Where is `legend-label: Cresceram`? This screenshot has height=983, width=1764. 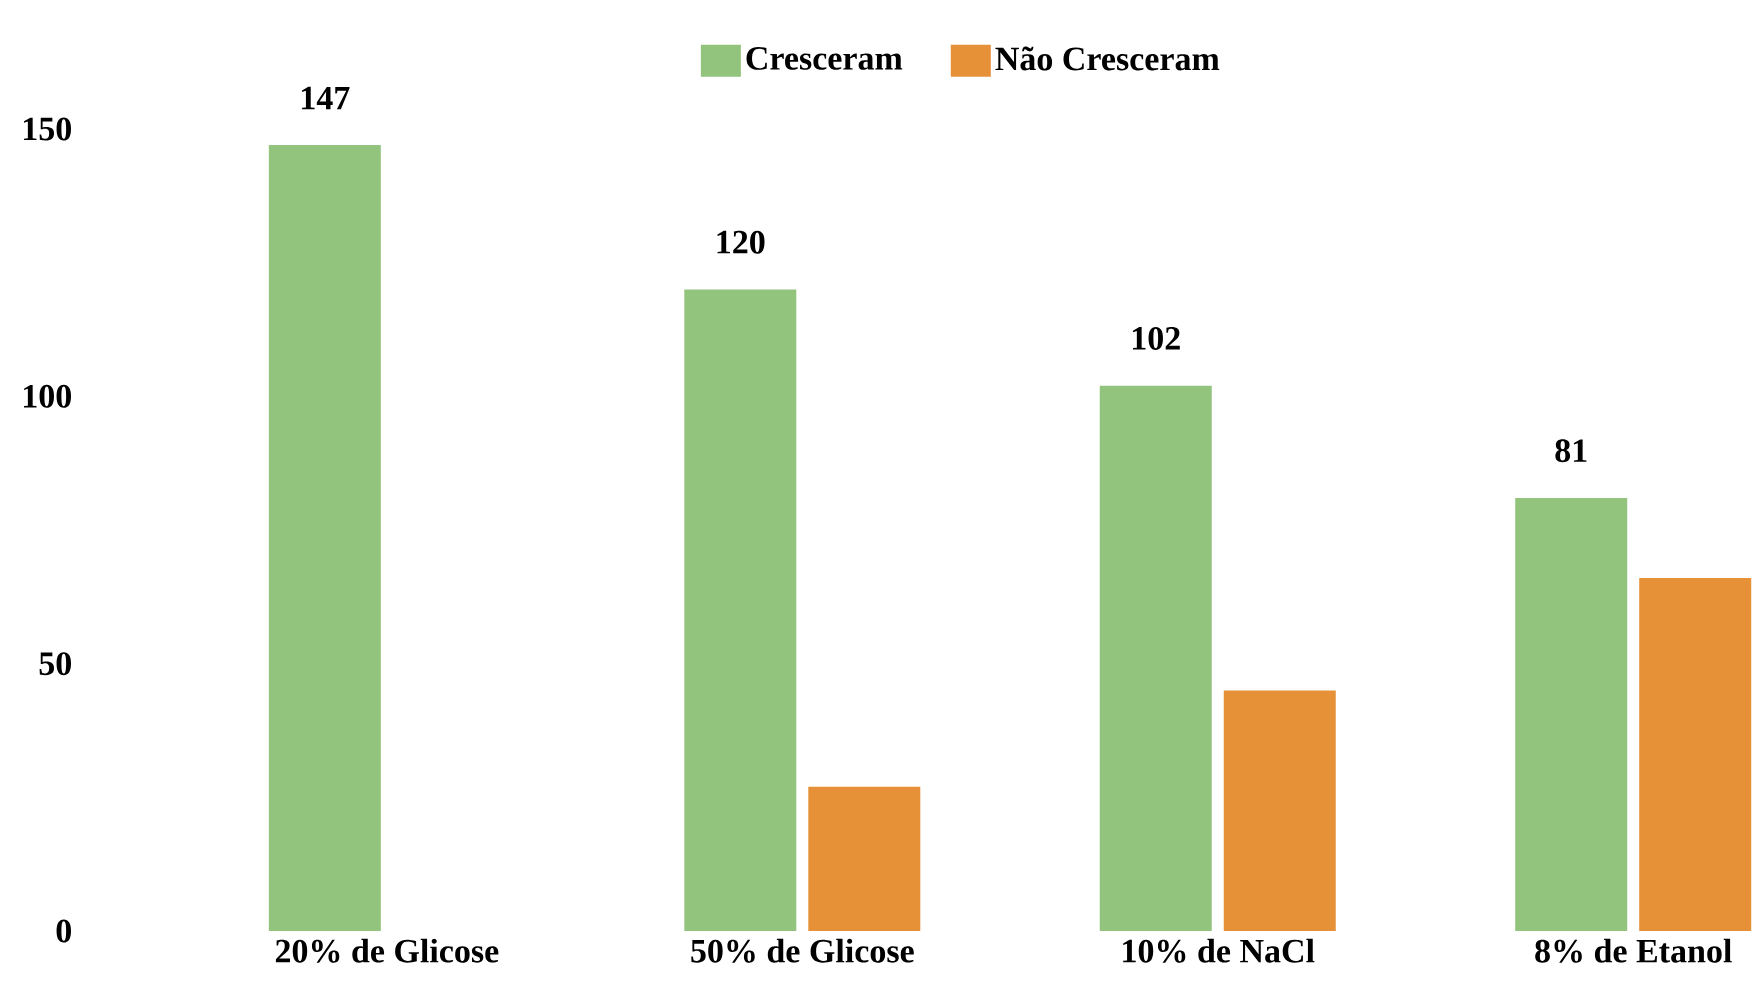
legend-label: Cresceram is located at coordinates (824, 58).